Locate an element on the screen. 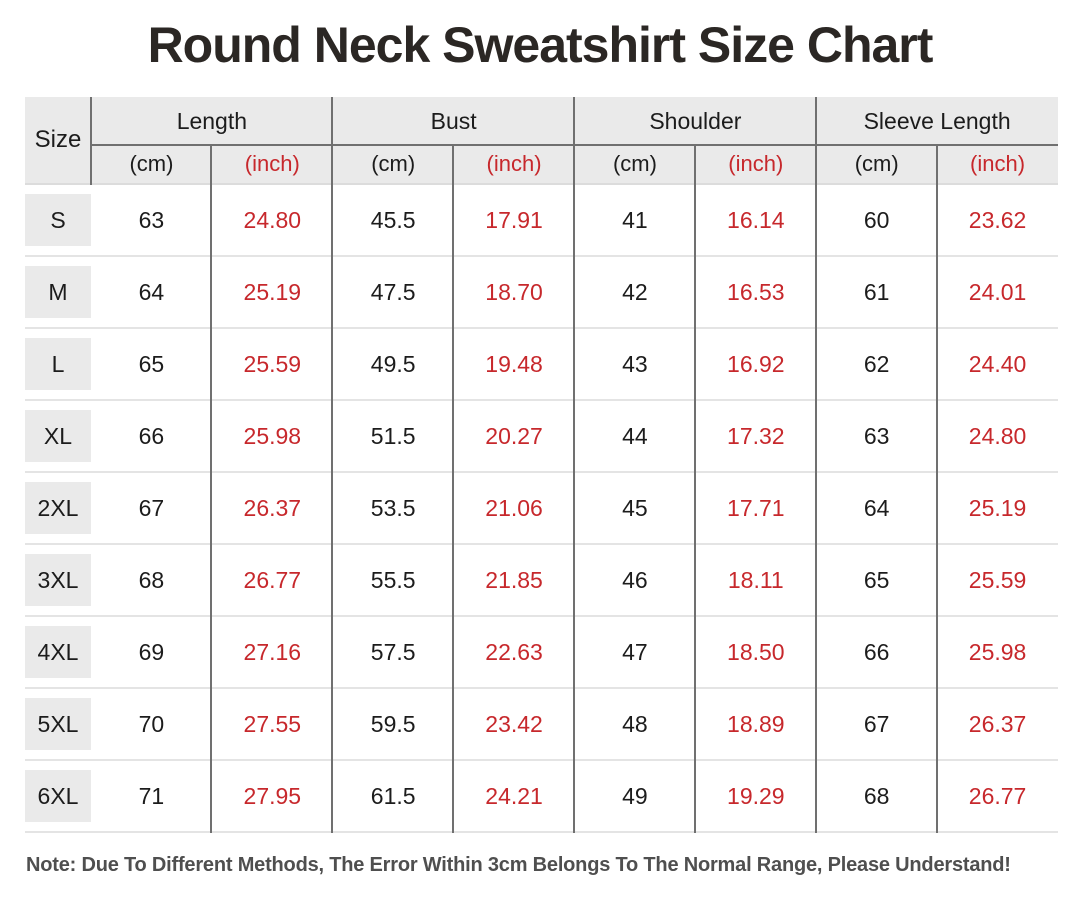  value-cm: 68 is located at coordinates (876, 795).